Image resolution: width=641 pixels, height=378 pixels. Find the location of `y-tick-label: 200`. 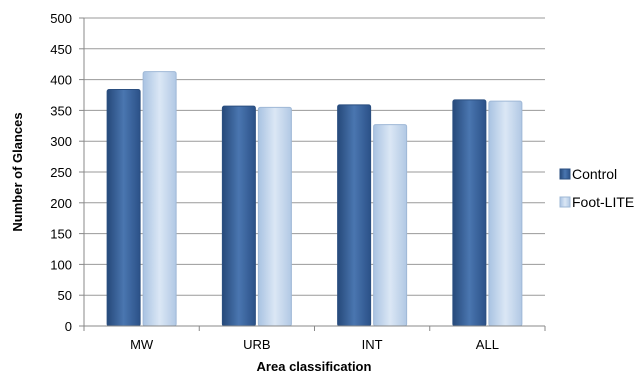

y-tick-label: 200 is located at coordinates (61, 203).